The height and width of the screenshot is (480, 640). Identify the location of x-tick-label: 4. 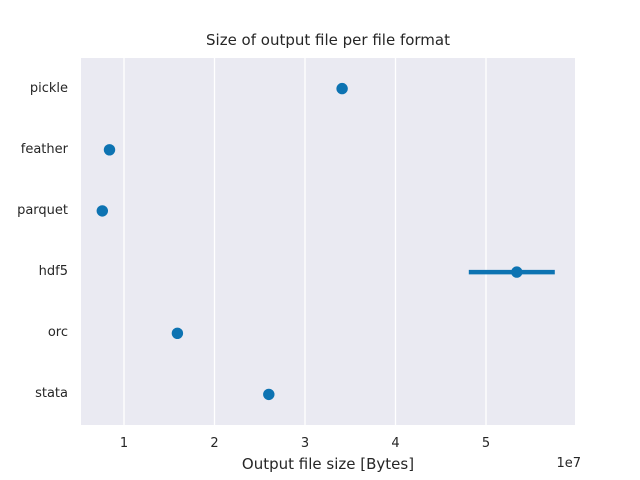
(395, 443).